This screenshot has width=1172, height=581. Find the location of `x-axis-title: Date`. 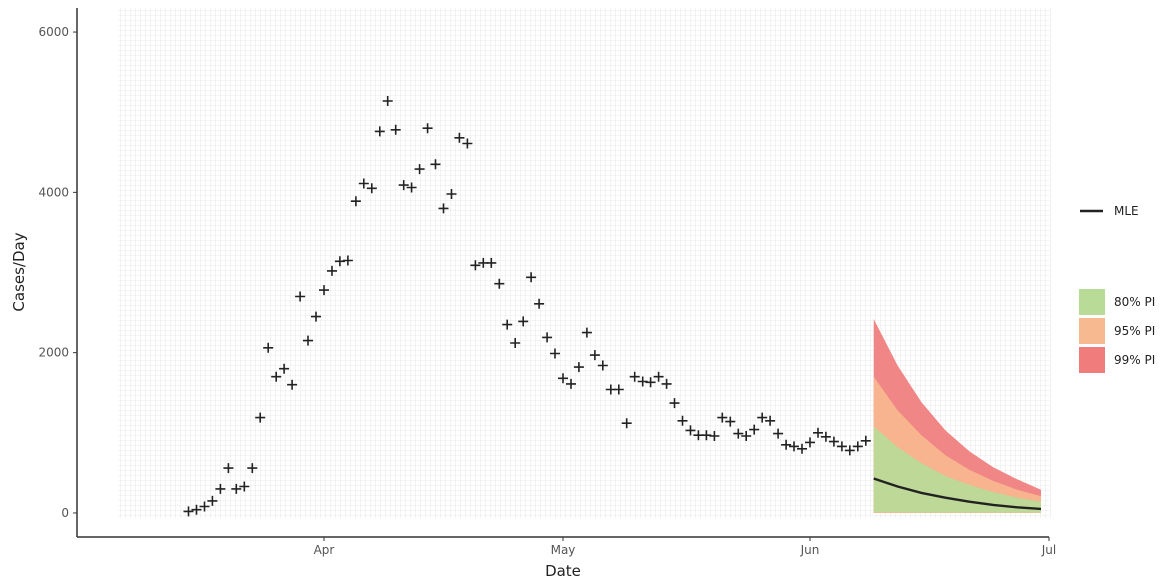

x-axis-title: Date is located at coordinates (563, 571).